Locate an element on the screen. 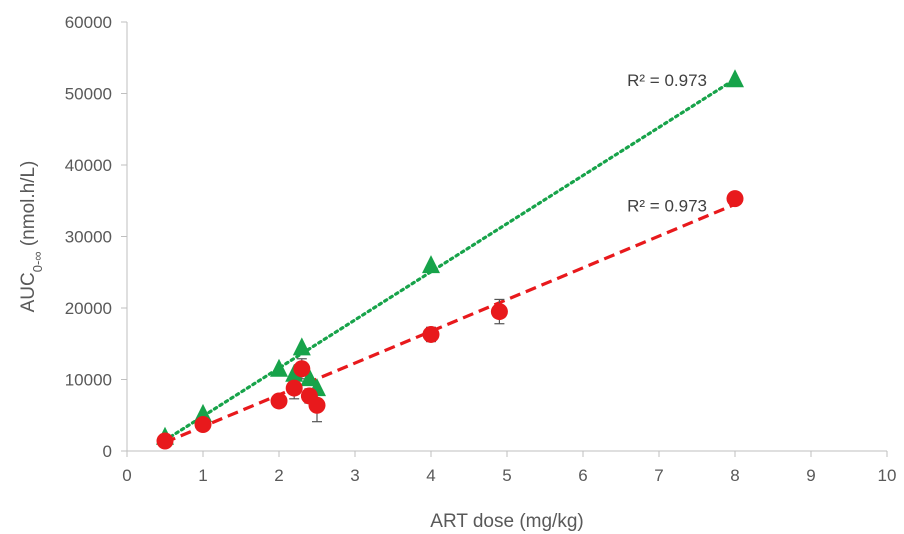  y-tick-label: 60000 is located at coordinates (88, 22).